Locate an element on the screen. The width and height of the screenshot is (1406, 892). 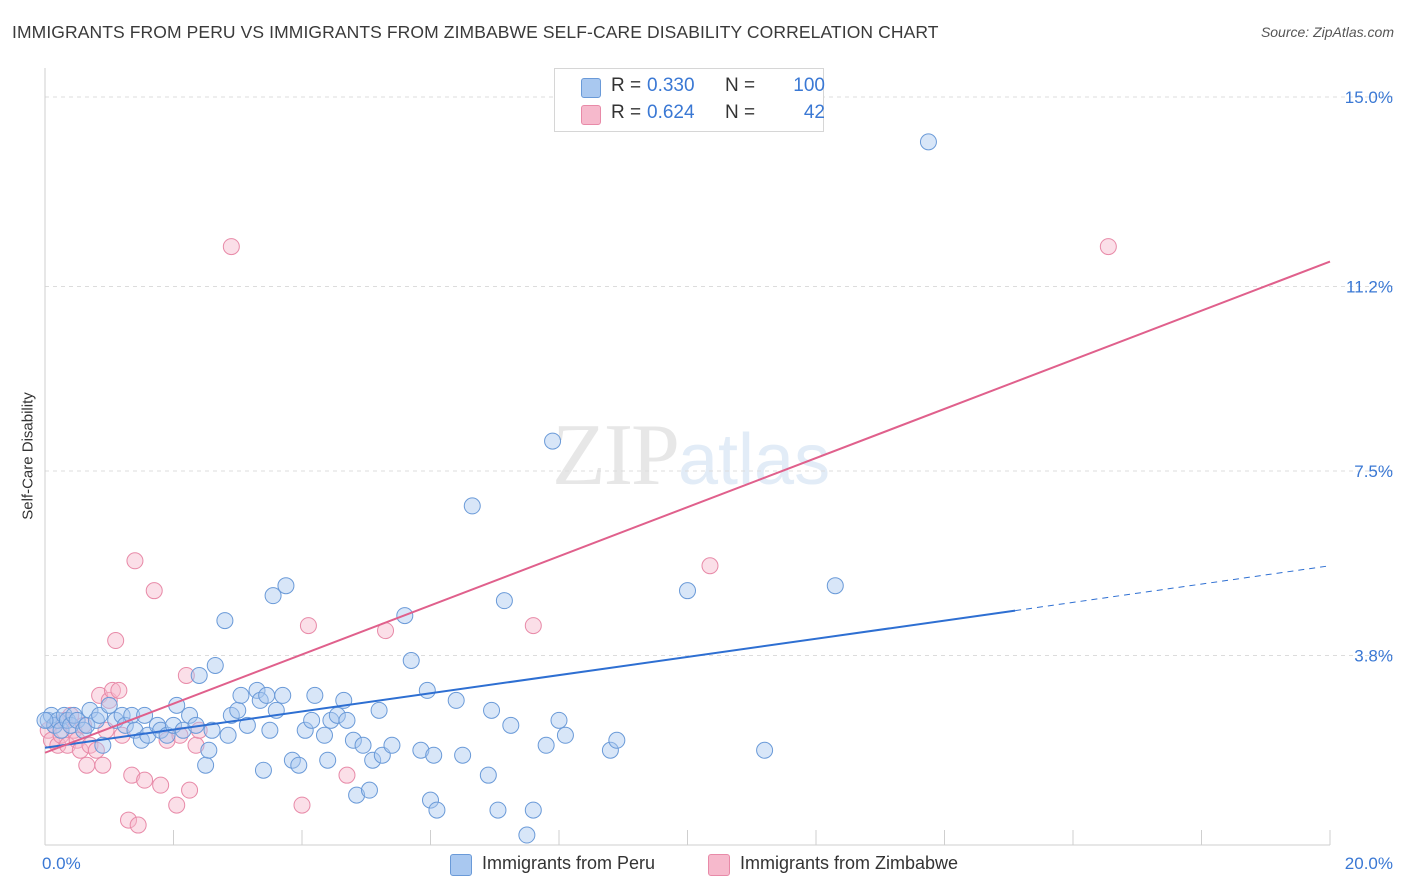
stats-n-label-zimbabwe: N = is located at coordinates (740, 112).